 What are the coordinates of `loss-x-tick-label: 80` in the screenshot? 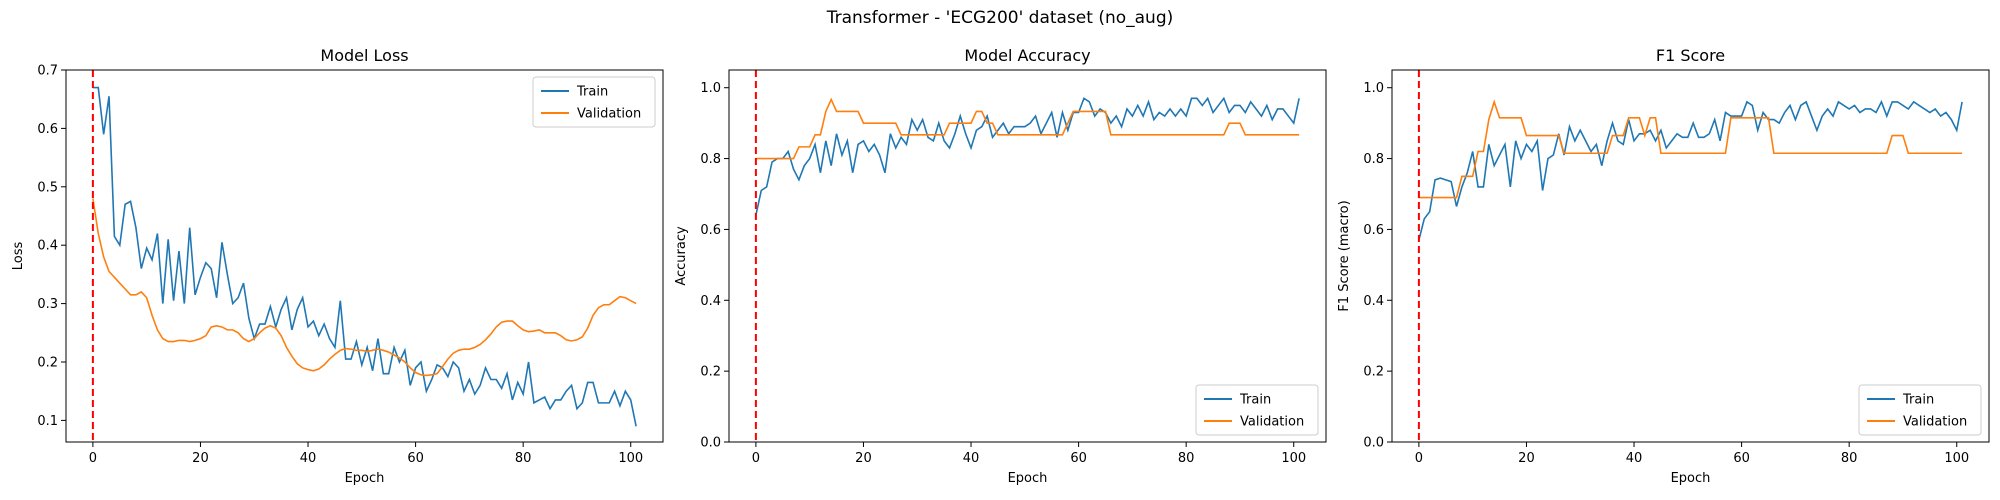 It's located at (523, 458).